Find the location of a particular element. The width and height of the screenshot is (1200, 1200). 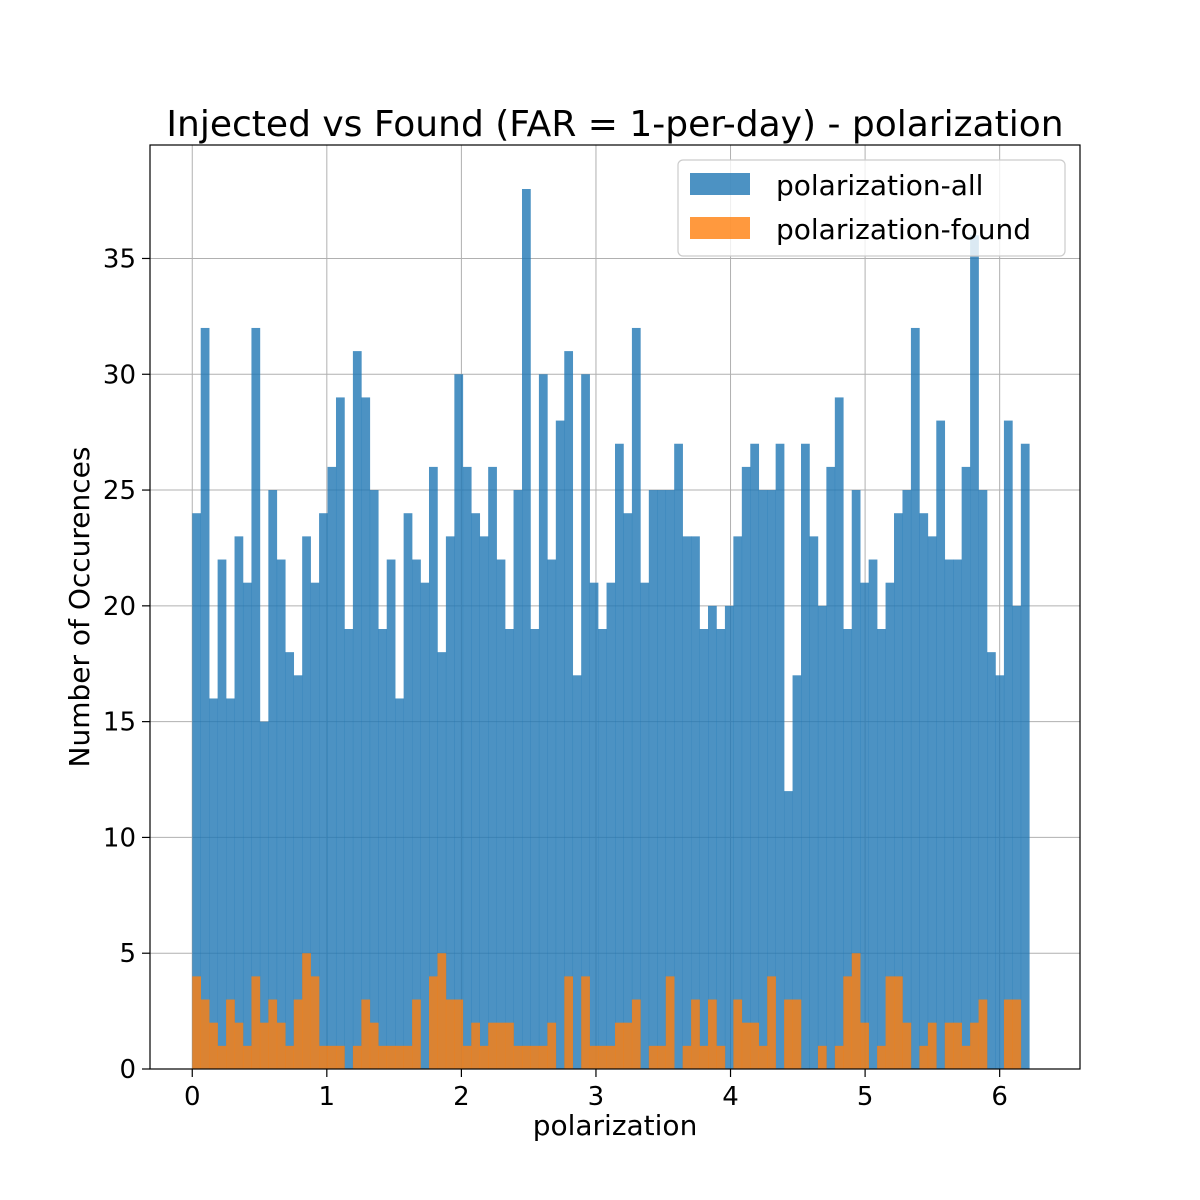

y-axis-ticks: 0 5 10 15 20 25 30 35 is located at coordinates (126, 664).